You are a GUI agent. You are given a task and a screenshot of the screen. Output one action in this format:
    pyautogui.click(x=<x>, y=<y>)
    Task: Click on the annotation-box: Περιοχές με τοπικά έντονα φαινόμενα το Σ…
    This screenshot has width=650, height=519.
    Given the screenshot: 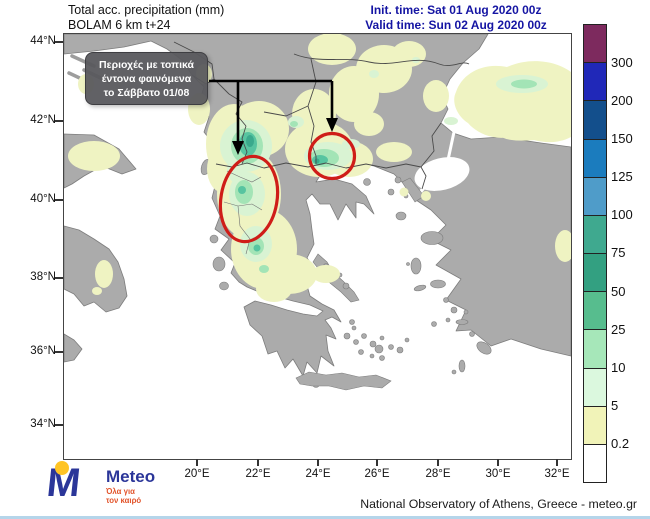 What is the action you would take?
    pyautogui.click(x=146, y=78)
    